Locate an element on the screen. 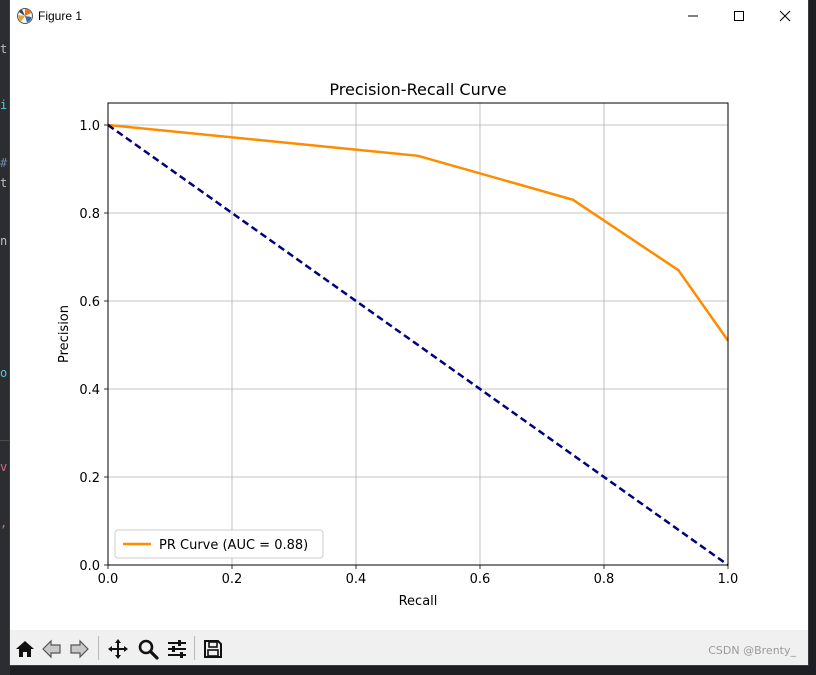 The width and height of the screenshot is (816, 675). y-tick-label: 0.8 is located at coordinates (89, 214).